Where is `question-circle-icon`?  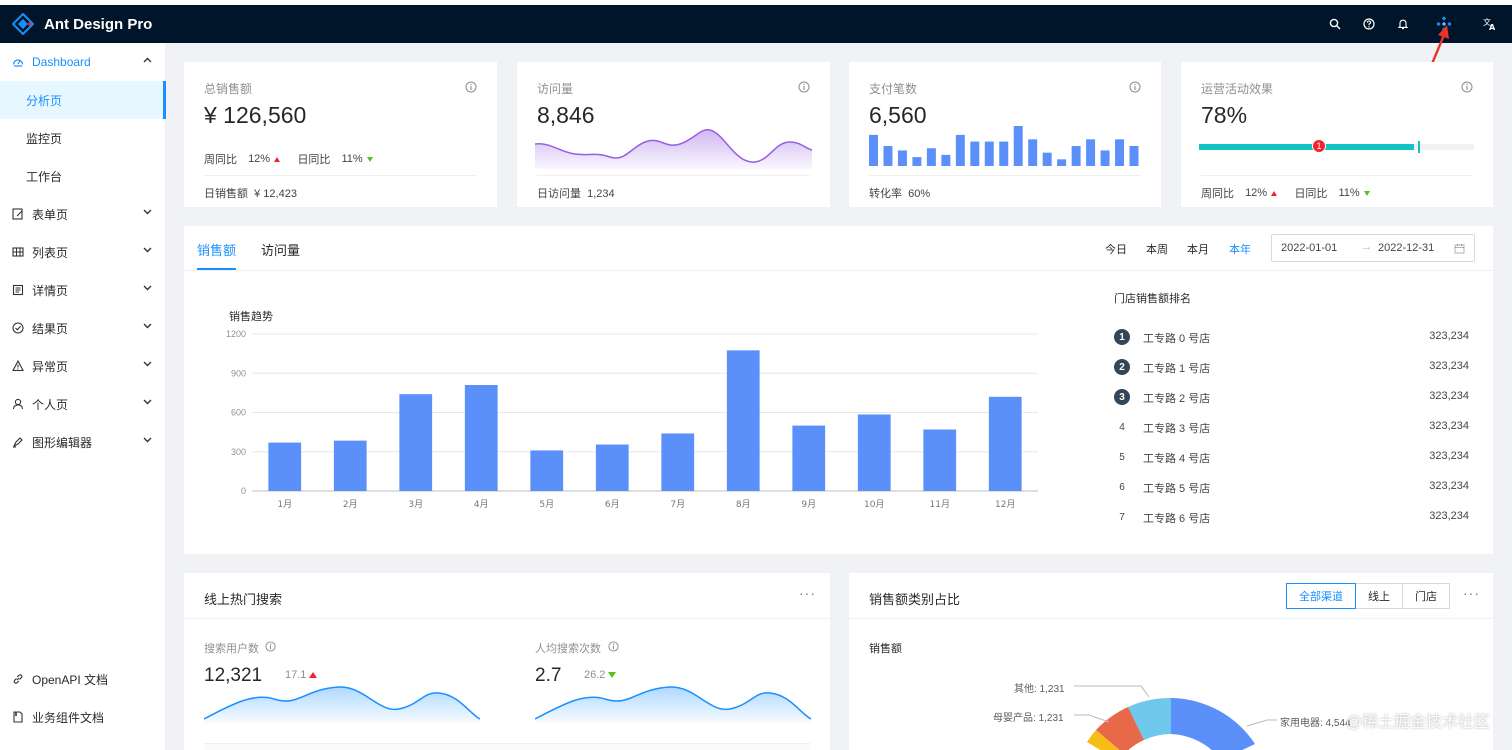
question-circle-icon is located at coordinates (1369, 24).